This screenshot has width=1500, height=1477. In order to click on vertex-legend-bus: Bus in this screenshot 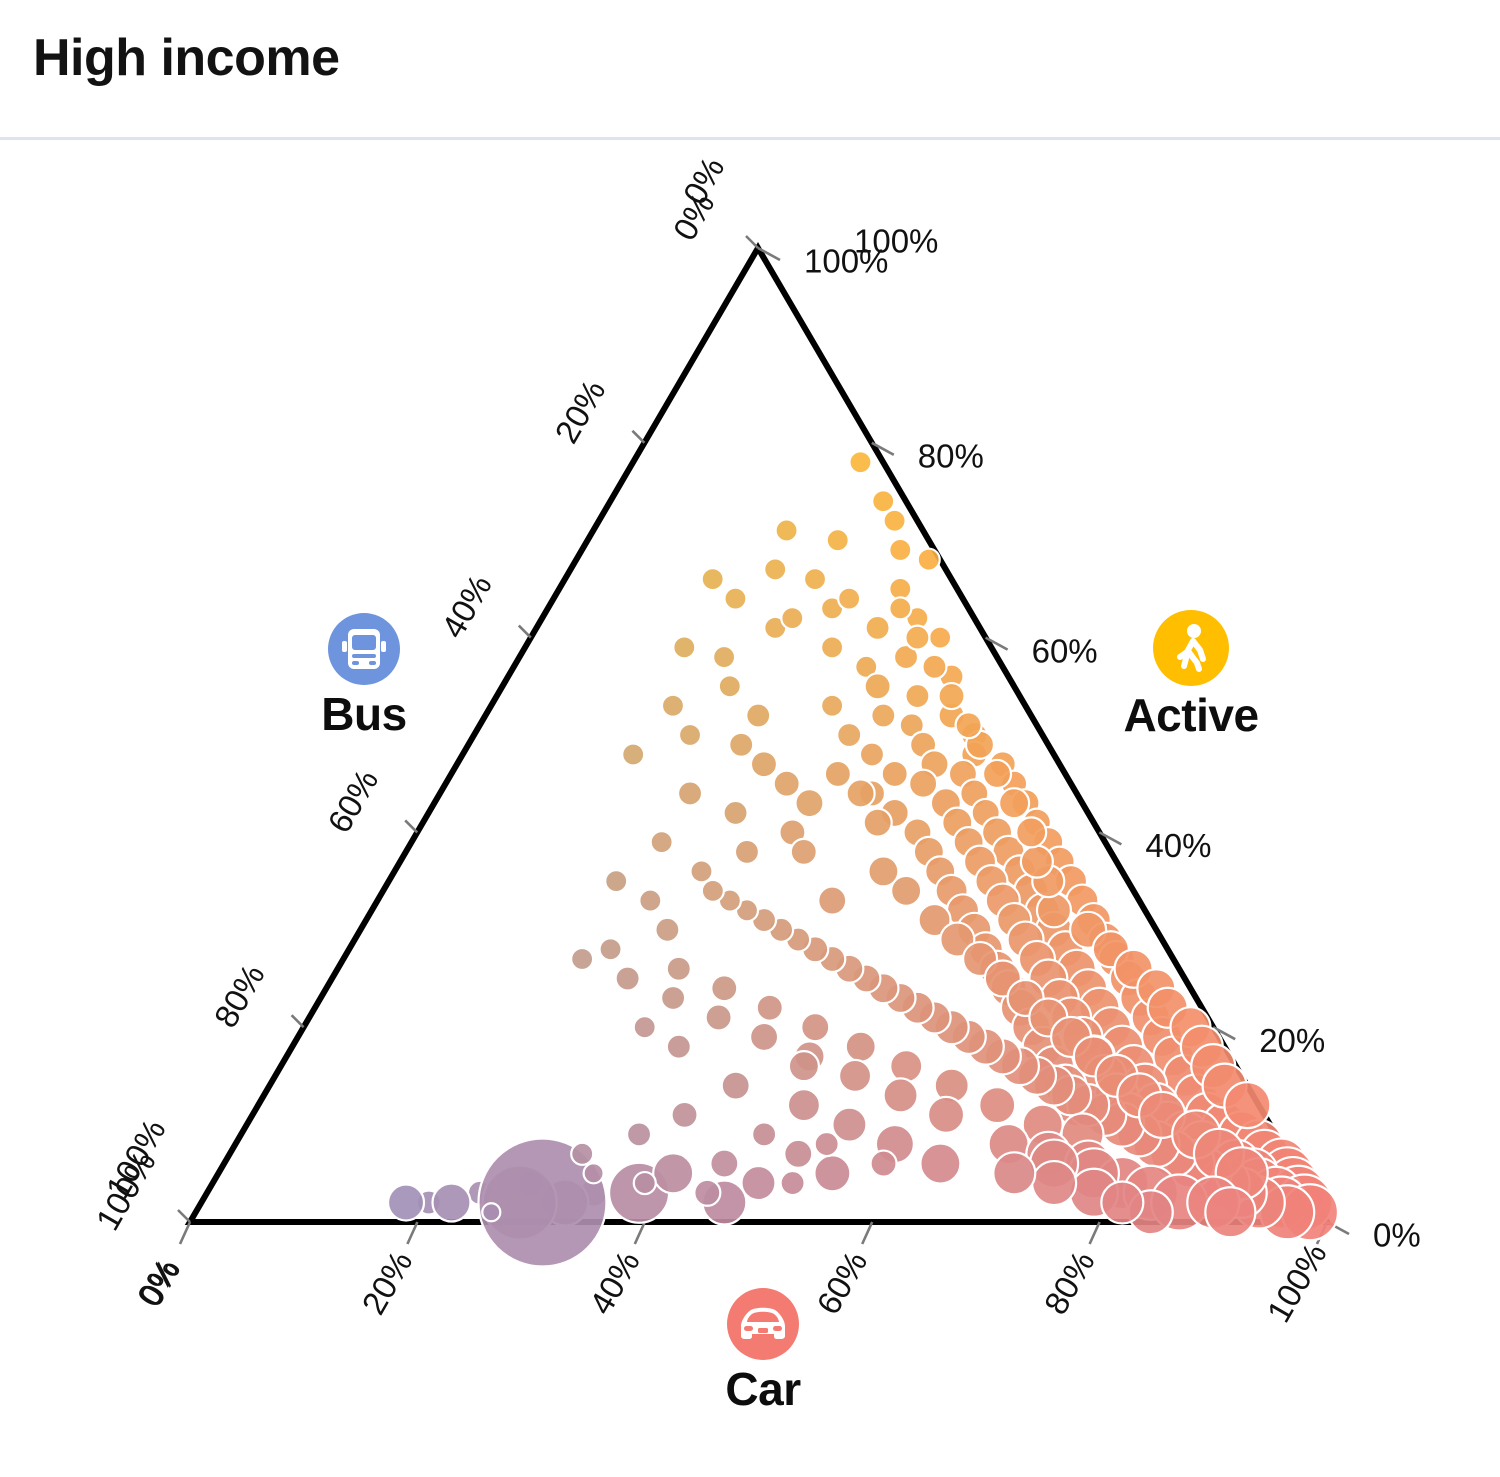, I will do `click(364, 677)`.